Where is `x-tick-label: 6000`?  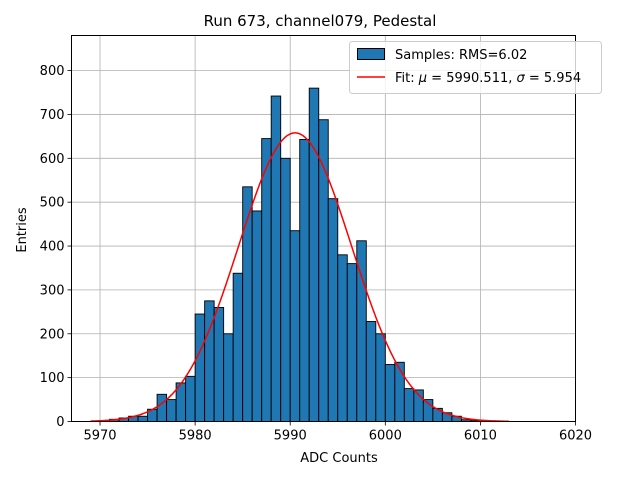 x-tick-label: 6000 is located at coordinates (385, 436).